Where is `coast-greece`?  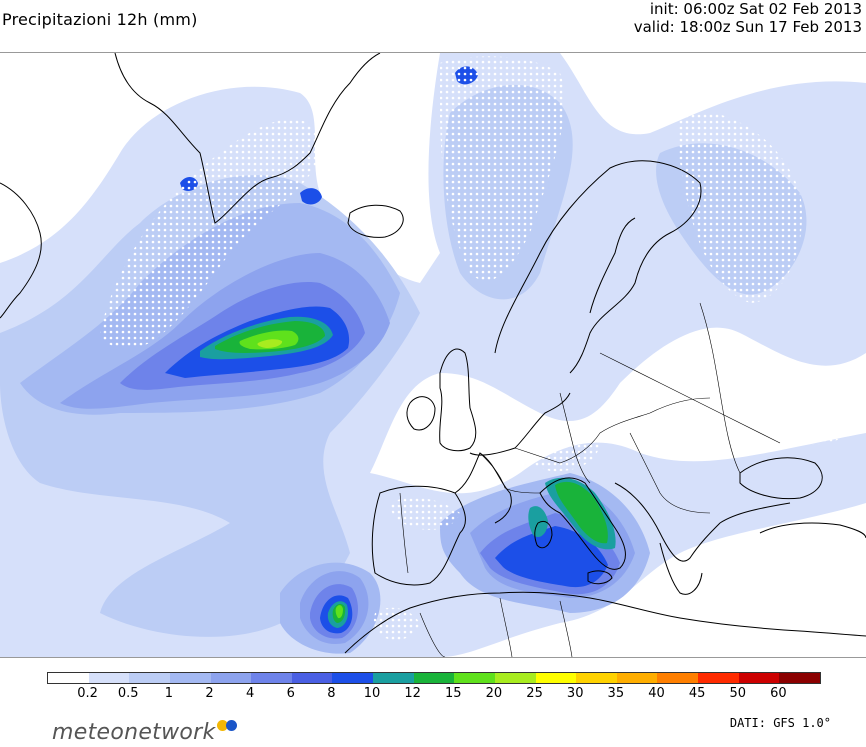 coast-greece is located at coordinates (681, 568).